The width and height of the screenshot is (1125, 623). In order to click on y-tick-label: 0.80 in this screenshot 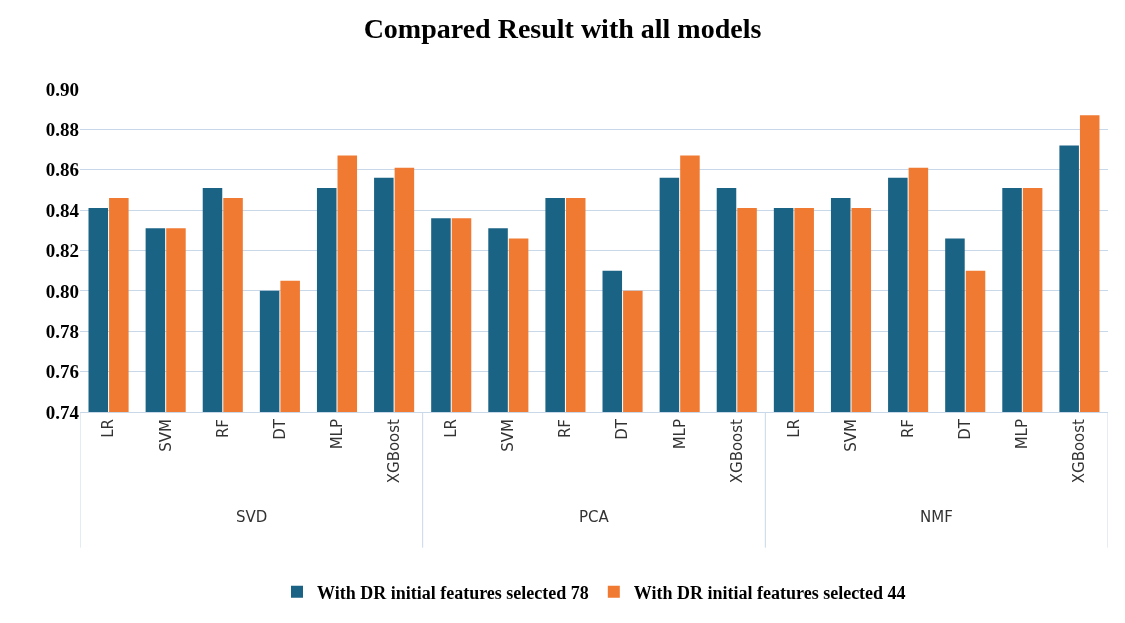, I will do `click(62, 291)`.